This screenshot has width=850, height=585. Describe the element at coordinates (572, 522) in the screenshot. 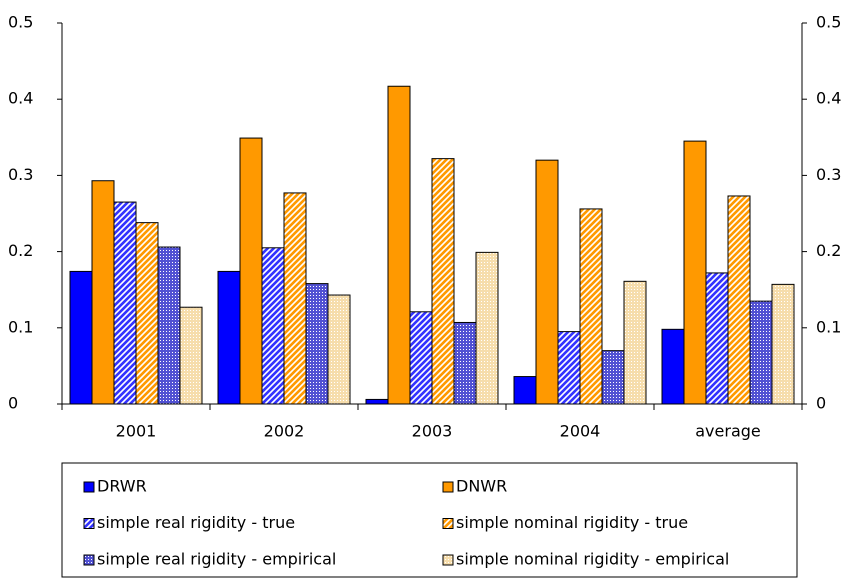

I see `legend-label: simple nominal rigidity - true` at that location.